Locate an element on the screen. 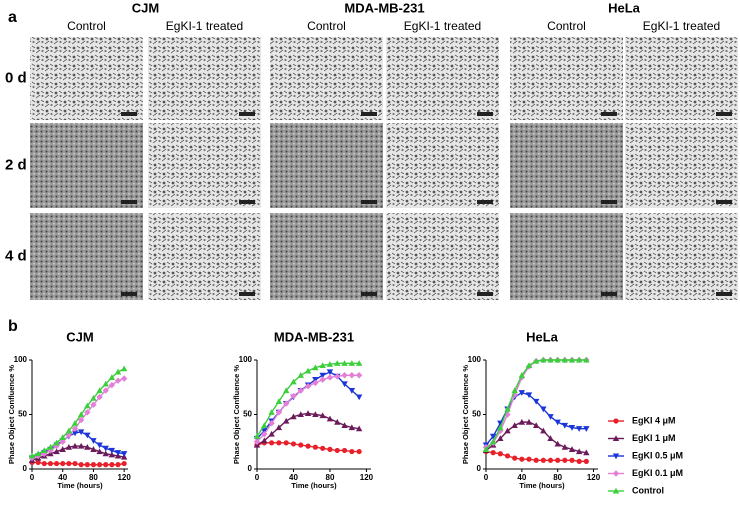 The image size is (740, 505). x-tick-label: 80 is located at coordinates (557, 477).